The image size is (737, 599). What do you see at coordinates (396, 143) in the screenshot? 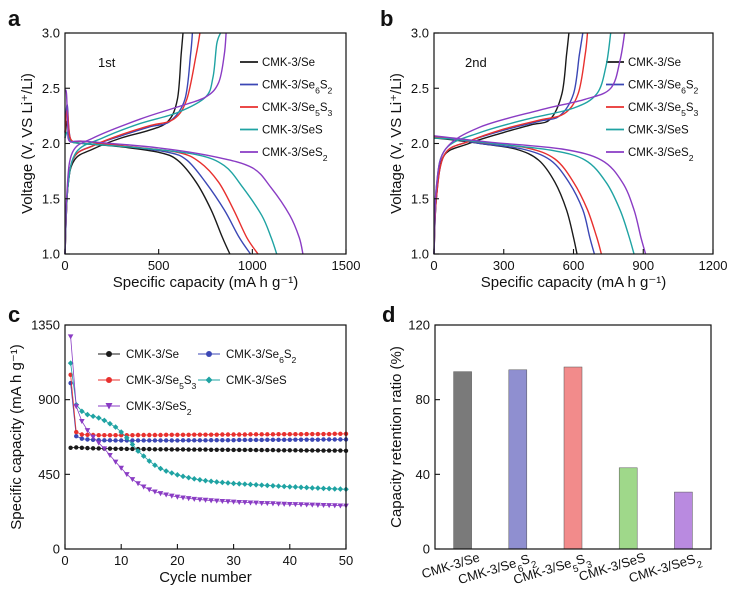
I see `y-axis-label: Voltage (V, VS Li⁺/Li)` at bounding box center [396, 143].